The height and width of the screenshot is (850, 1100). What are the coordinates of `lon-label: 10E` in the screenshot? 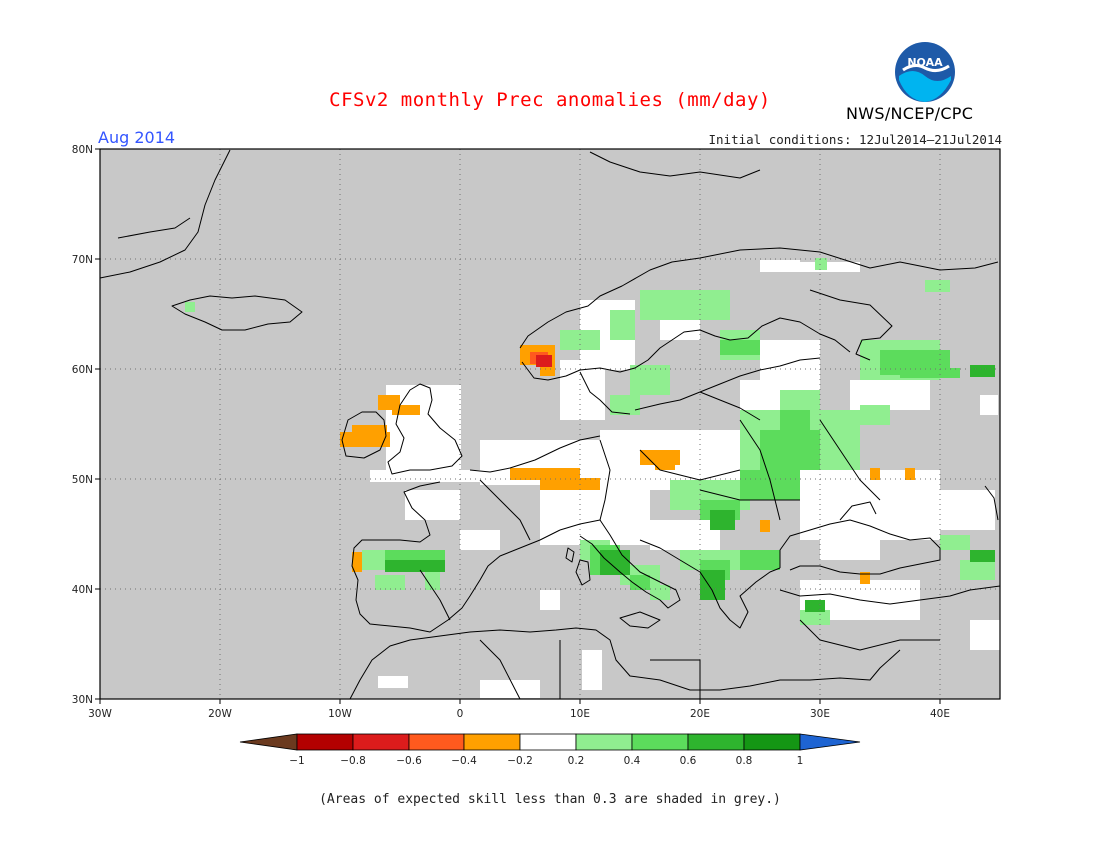 It's located at (580, 714).